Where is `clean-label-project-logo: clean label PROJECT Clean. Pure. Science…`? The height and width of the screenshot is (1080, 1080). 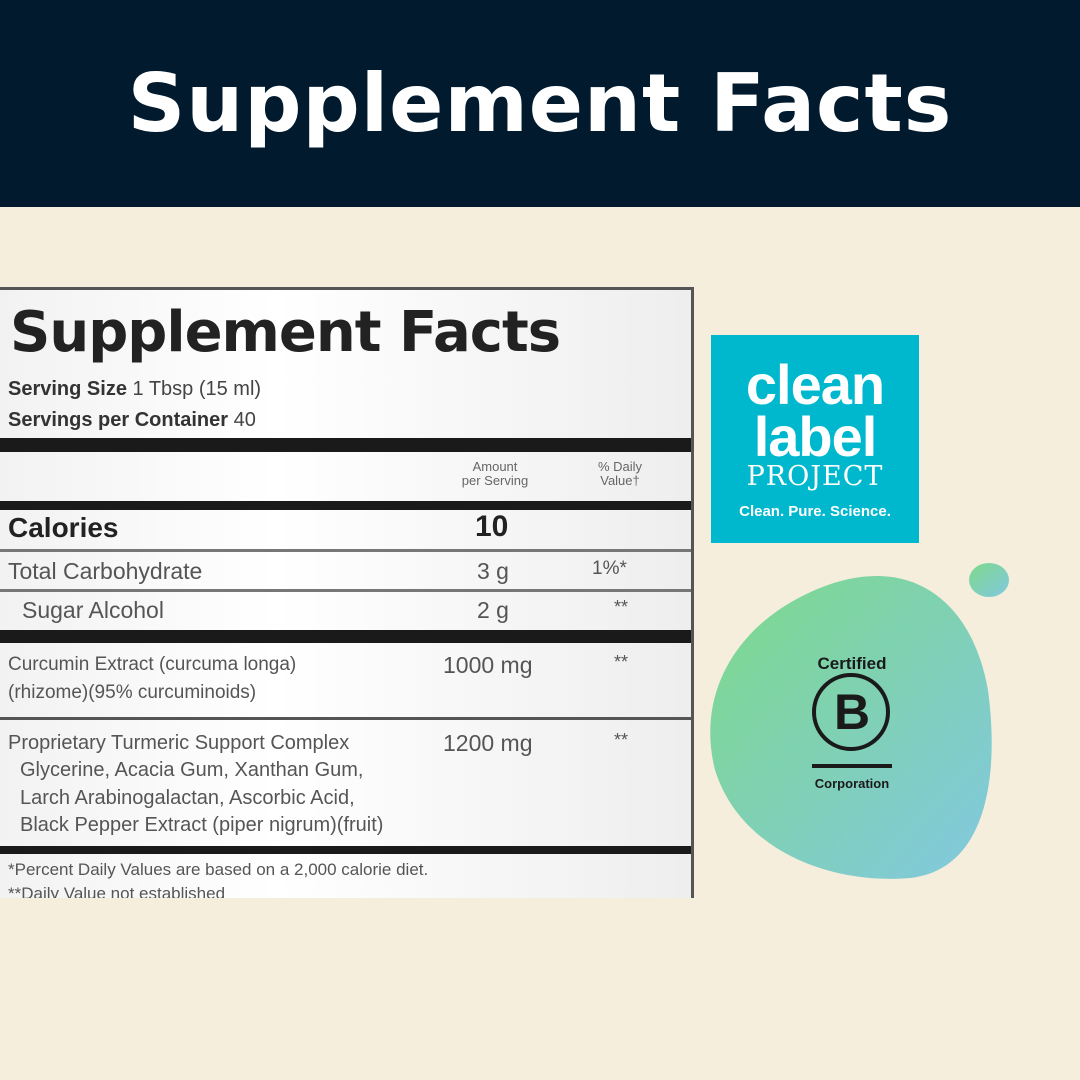
clean-label-project-logo: clean label PROJECT Clean. Pure. Science… is located at coordinates (815, 439).